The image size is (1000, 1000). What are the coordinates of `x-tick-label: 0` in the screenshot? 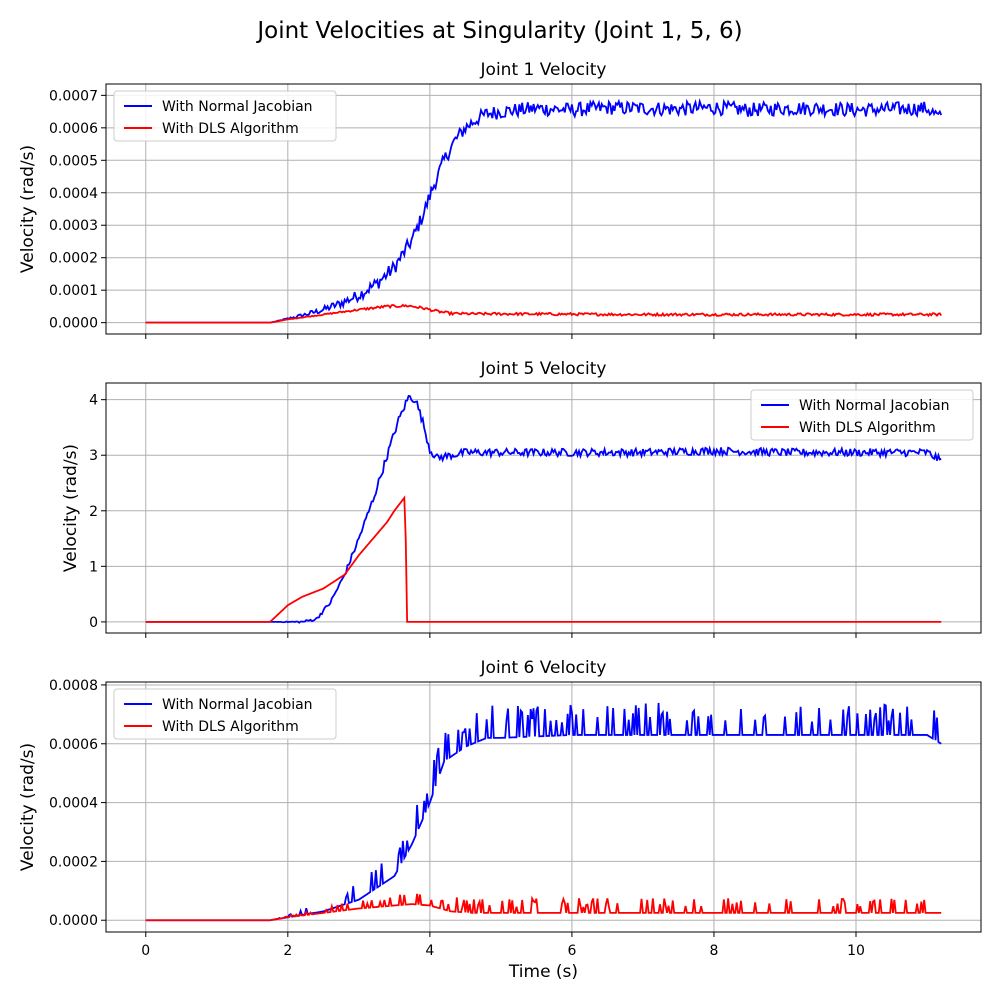 It's located at (145, 951).